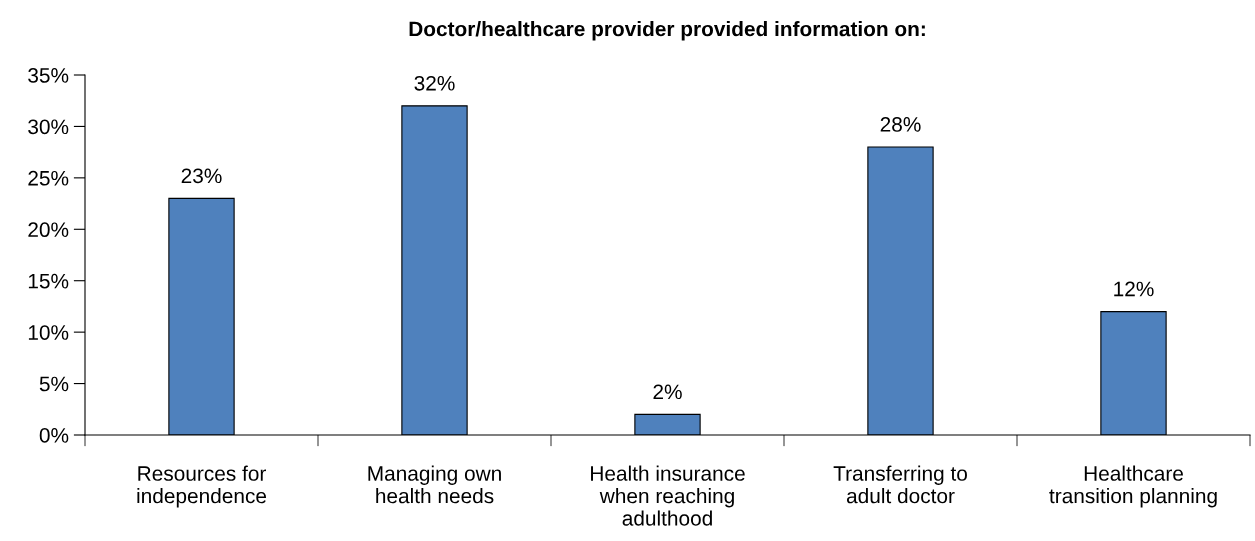 The width and height of the screenshot is (1255, 541). What do you see at coordinates (202, 486) in the screenshot?
I see `x-tick-label: Resources for independence` at bounding box center [202, 486].